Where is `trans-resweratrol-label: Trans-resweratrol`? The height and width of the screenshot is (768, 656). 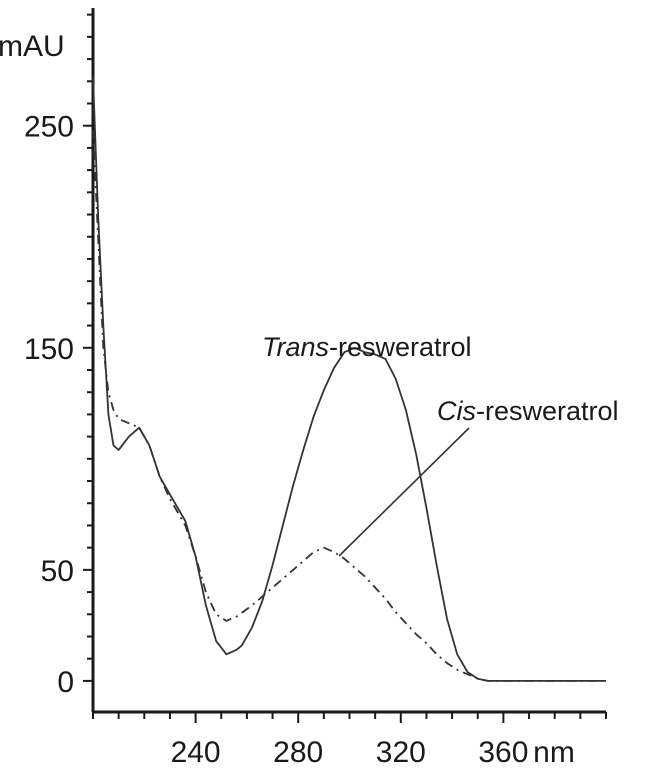 trans-resweratrol-label: Trans-resweratrol is located at coordinates (367, 347).